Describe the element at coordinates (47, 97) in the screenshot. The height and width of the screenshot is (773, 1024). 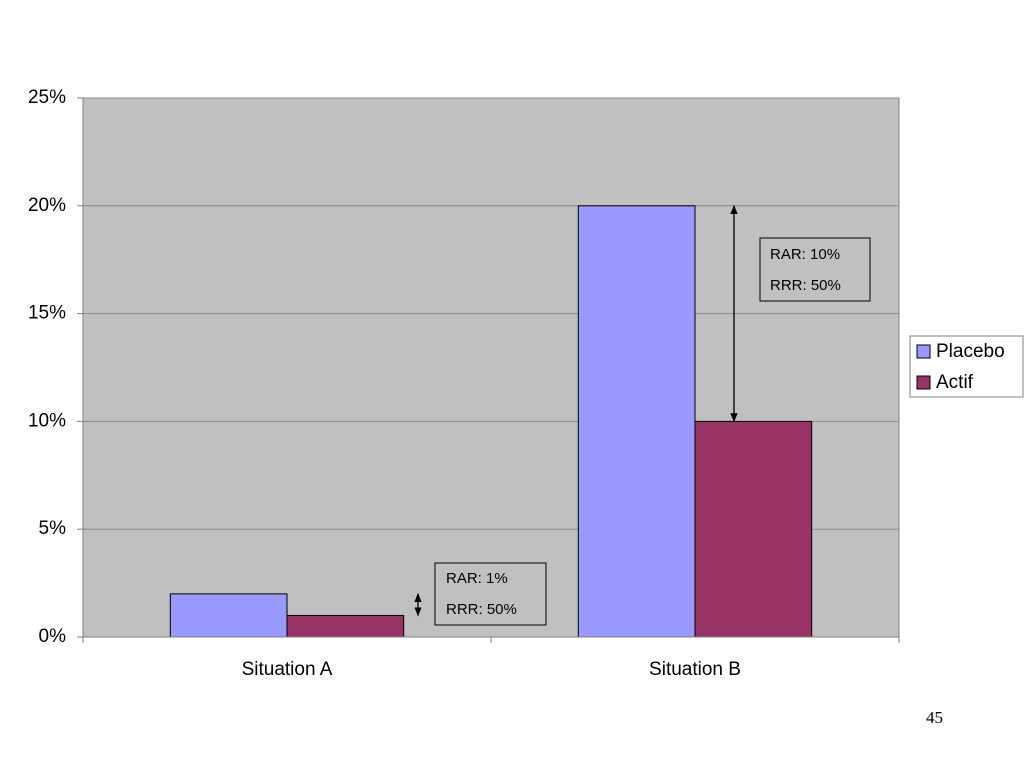
I see `y-tick-label: 25%` at that location.